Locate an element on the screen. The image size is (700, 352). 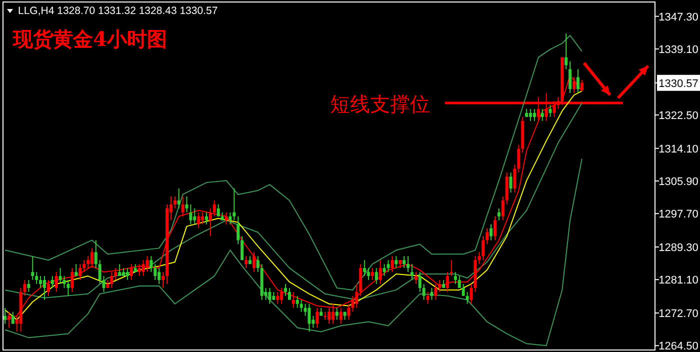
y-tick-label: 1264.50 is located at coordinates (678, 346).